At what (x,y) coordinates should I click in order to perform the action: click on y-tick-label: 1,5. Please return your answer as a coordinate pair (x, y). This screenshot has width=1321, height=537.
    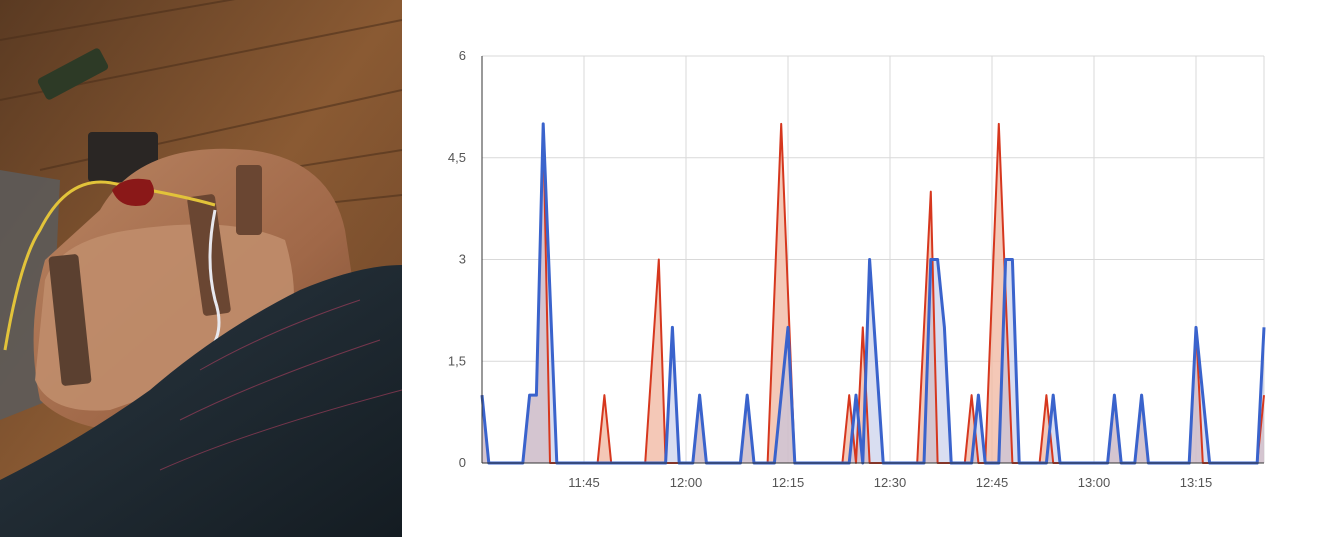
    Looking at the image, I should click on (457, 360).